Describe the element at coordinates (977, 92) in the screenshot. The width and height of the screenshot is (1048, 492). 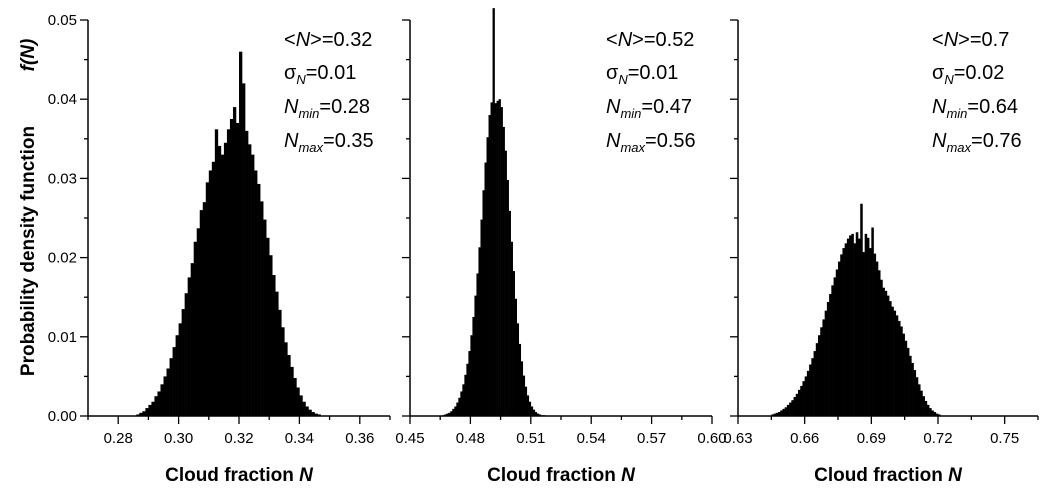
I see `stats-annotation: <N>=0.7 σN=0.02 Nmin=0.64 Nmax=0.76` at that location.